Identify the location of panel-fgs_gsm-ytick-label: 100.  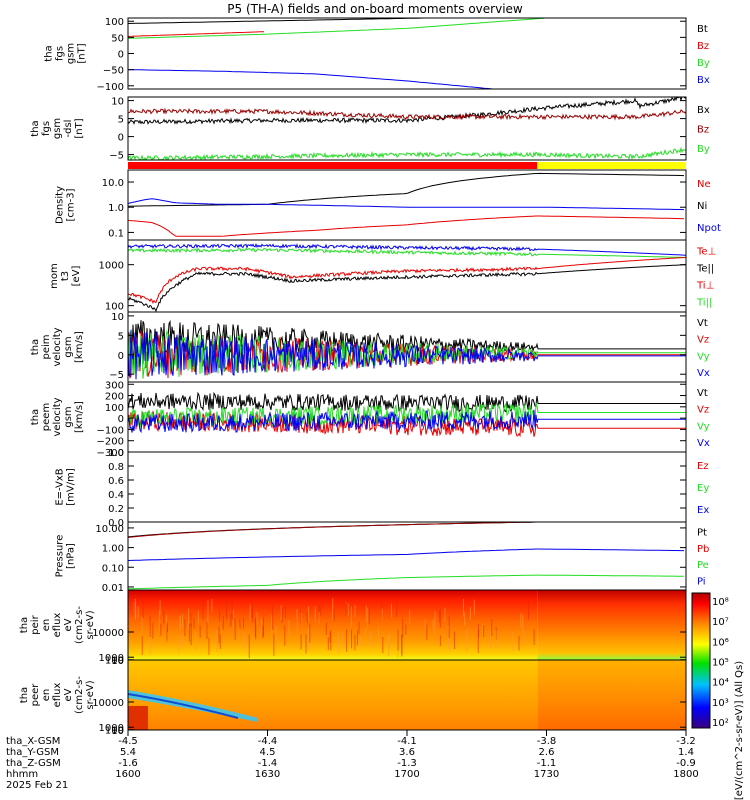
(114, 22).